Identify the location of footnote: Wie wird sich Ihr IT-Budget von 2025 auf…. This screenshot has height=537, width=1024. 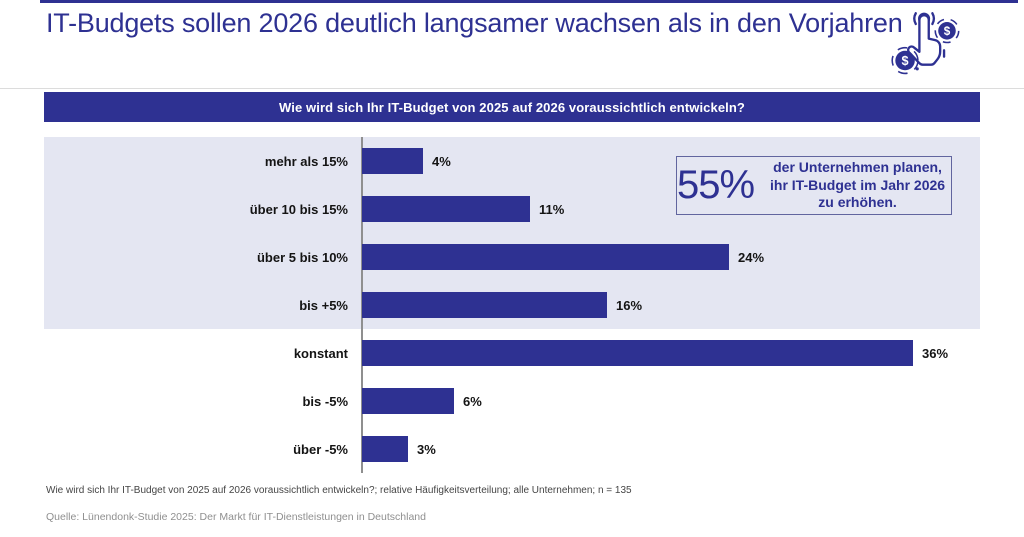
(339, 490).